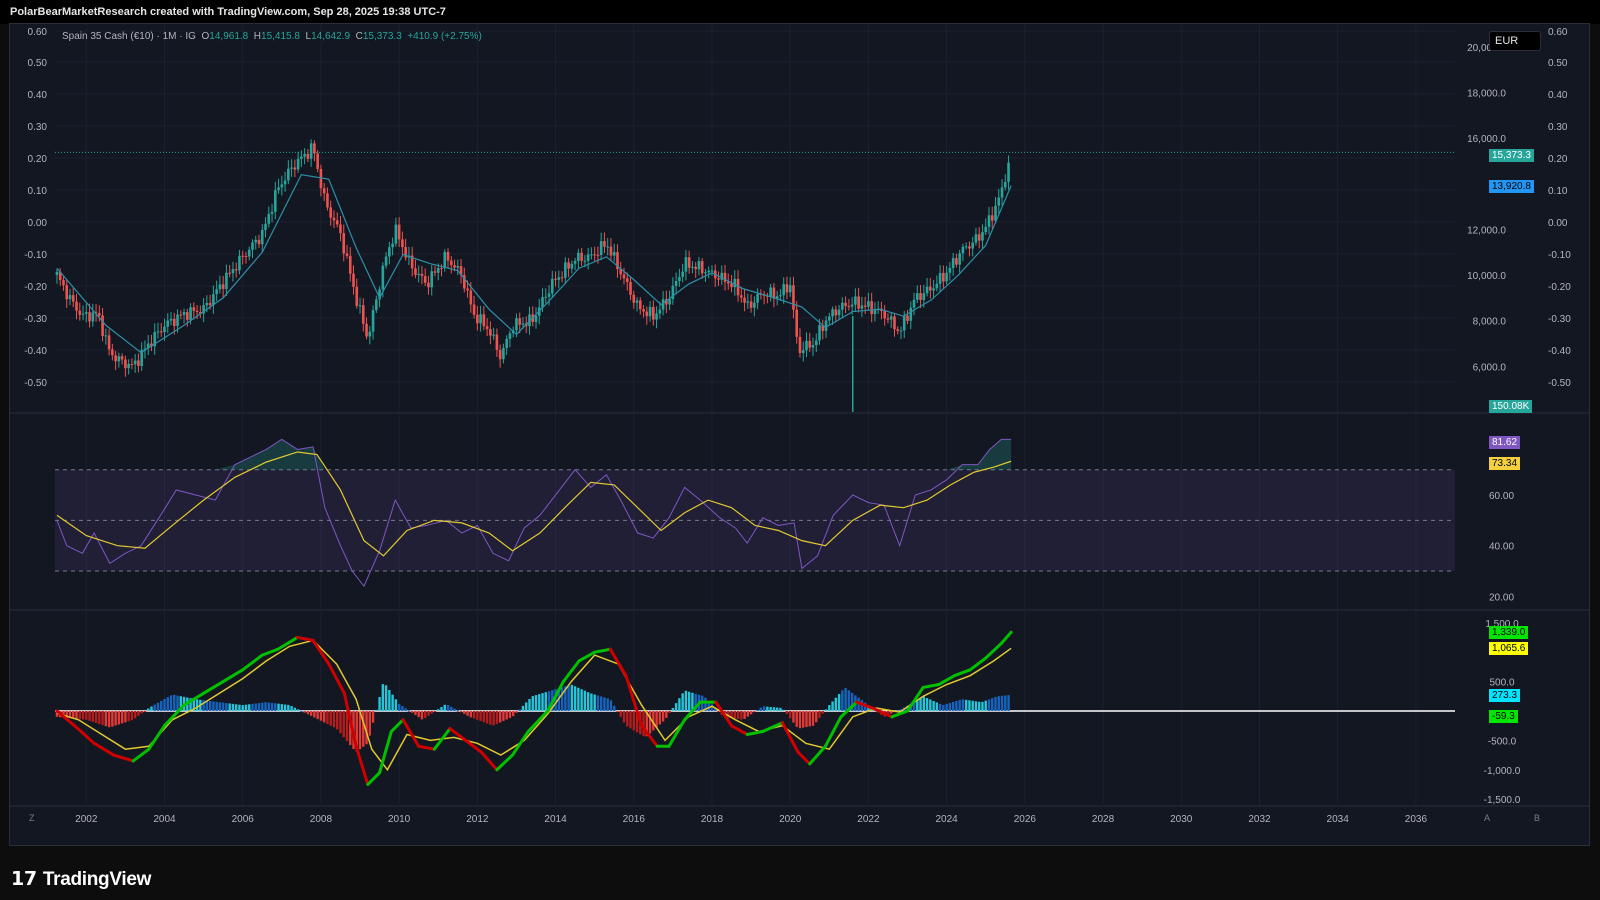 This screenshot has height=900, width=1600. Describe the element at coordinates (1537, 818) in the screenshot. I see `log-scale-button: B` at that location.